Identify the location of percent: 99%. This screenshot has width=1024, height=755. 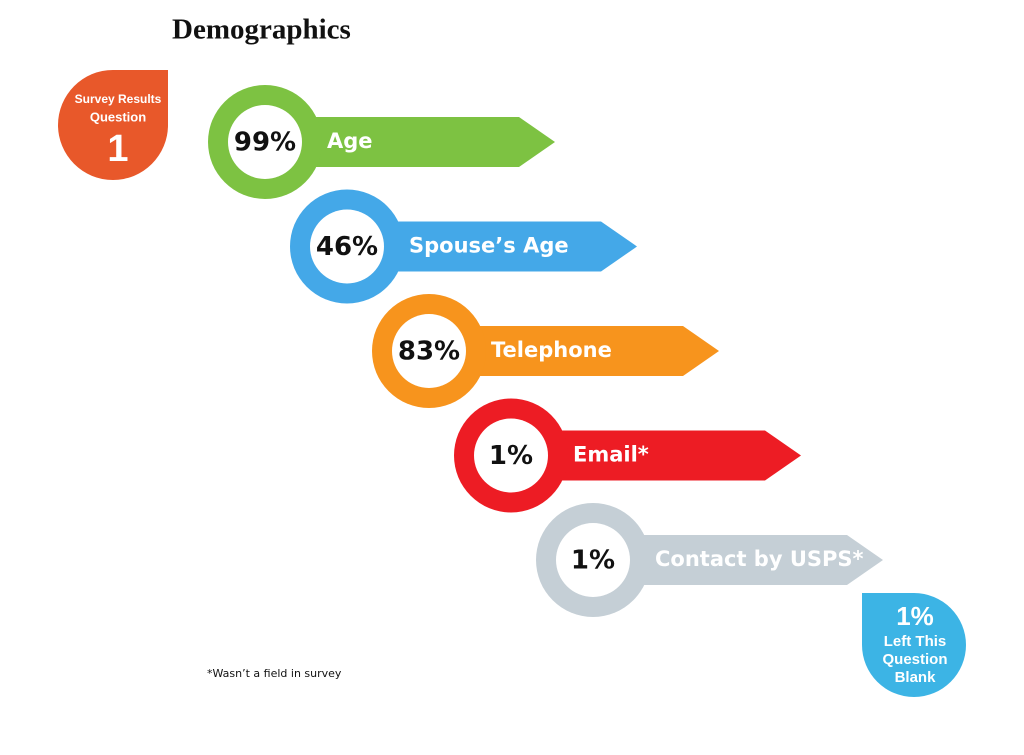
(265, 143).